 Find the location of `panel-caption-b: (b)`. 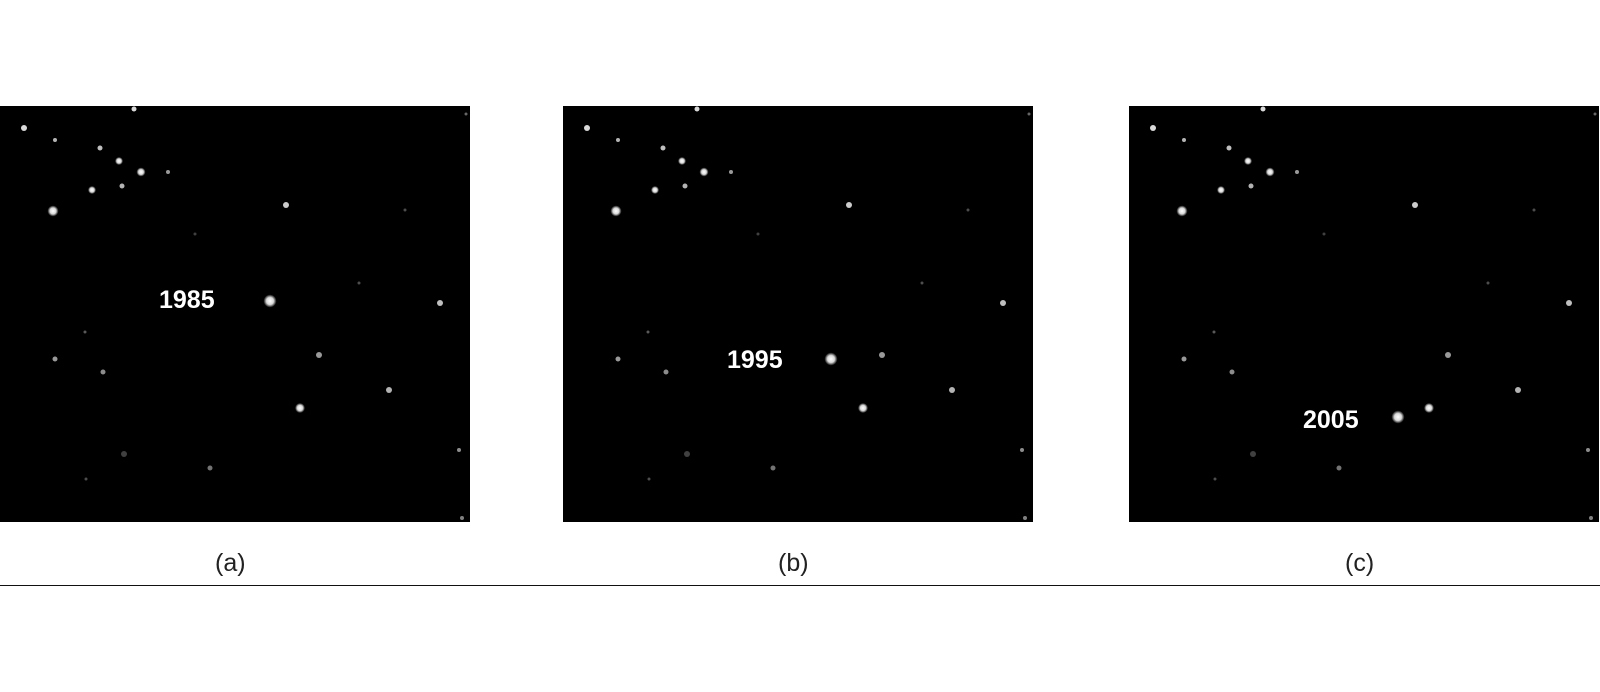

panel-caption-b: (b) is located at coordinates (793, 563).